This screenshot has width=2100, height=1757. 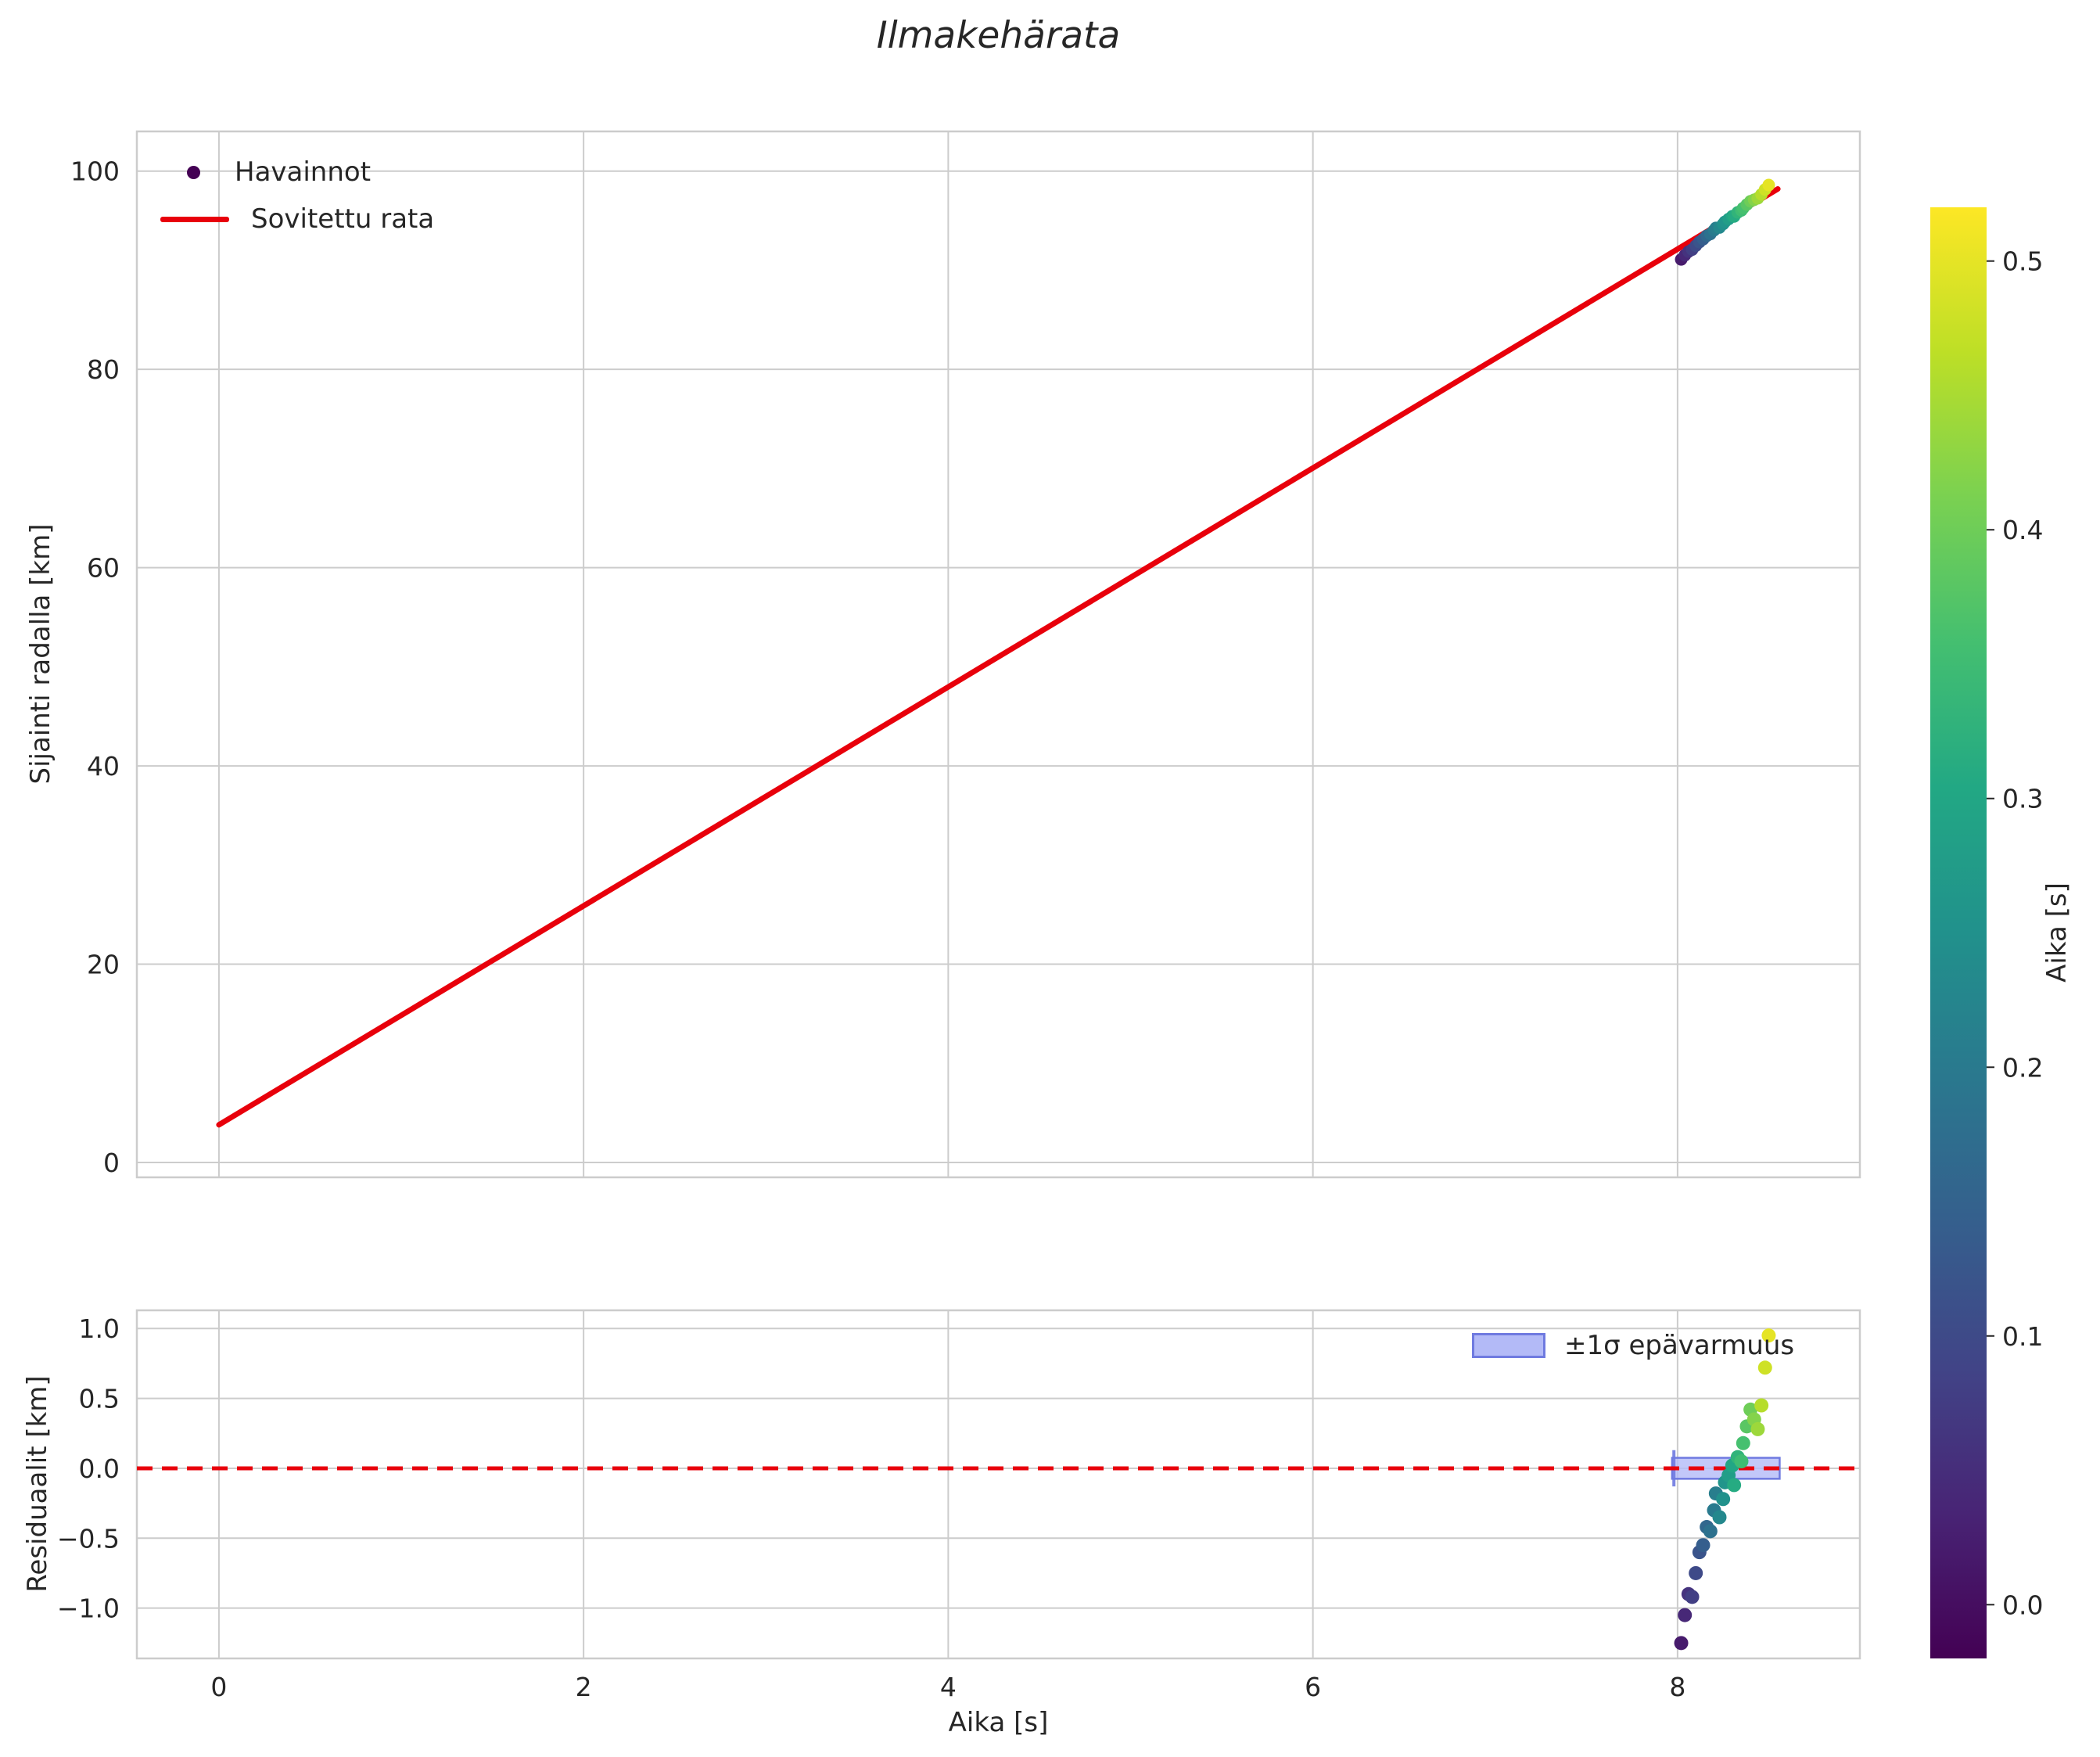 What do you see at coordinates (99, 1329) in the screenshot?
I see `y-tick-label: 1.0` at bounding box center [99, 1329].